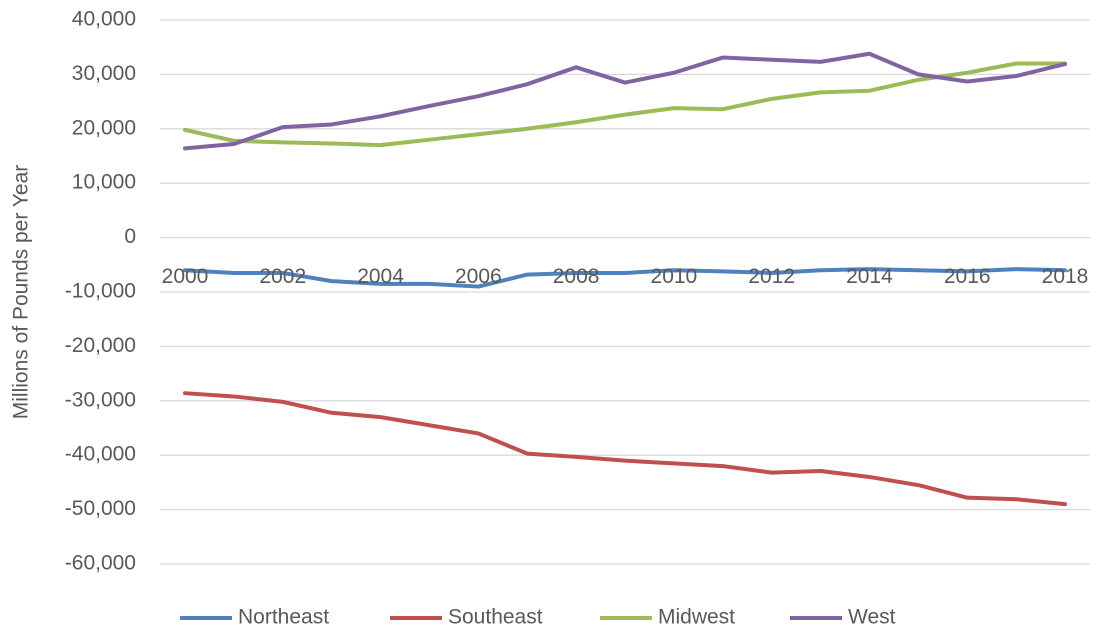 This screenshot has width=1101, height=640. I want to click on x-tick-label: 2012, so click(771, 276).